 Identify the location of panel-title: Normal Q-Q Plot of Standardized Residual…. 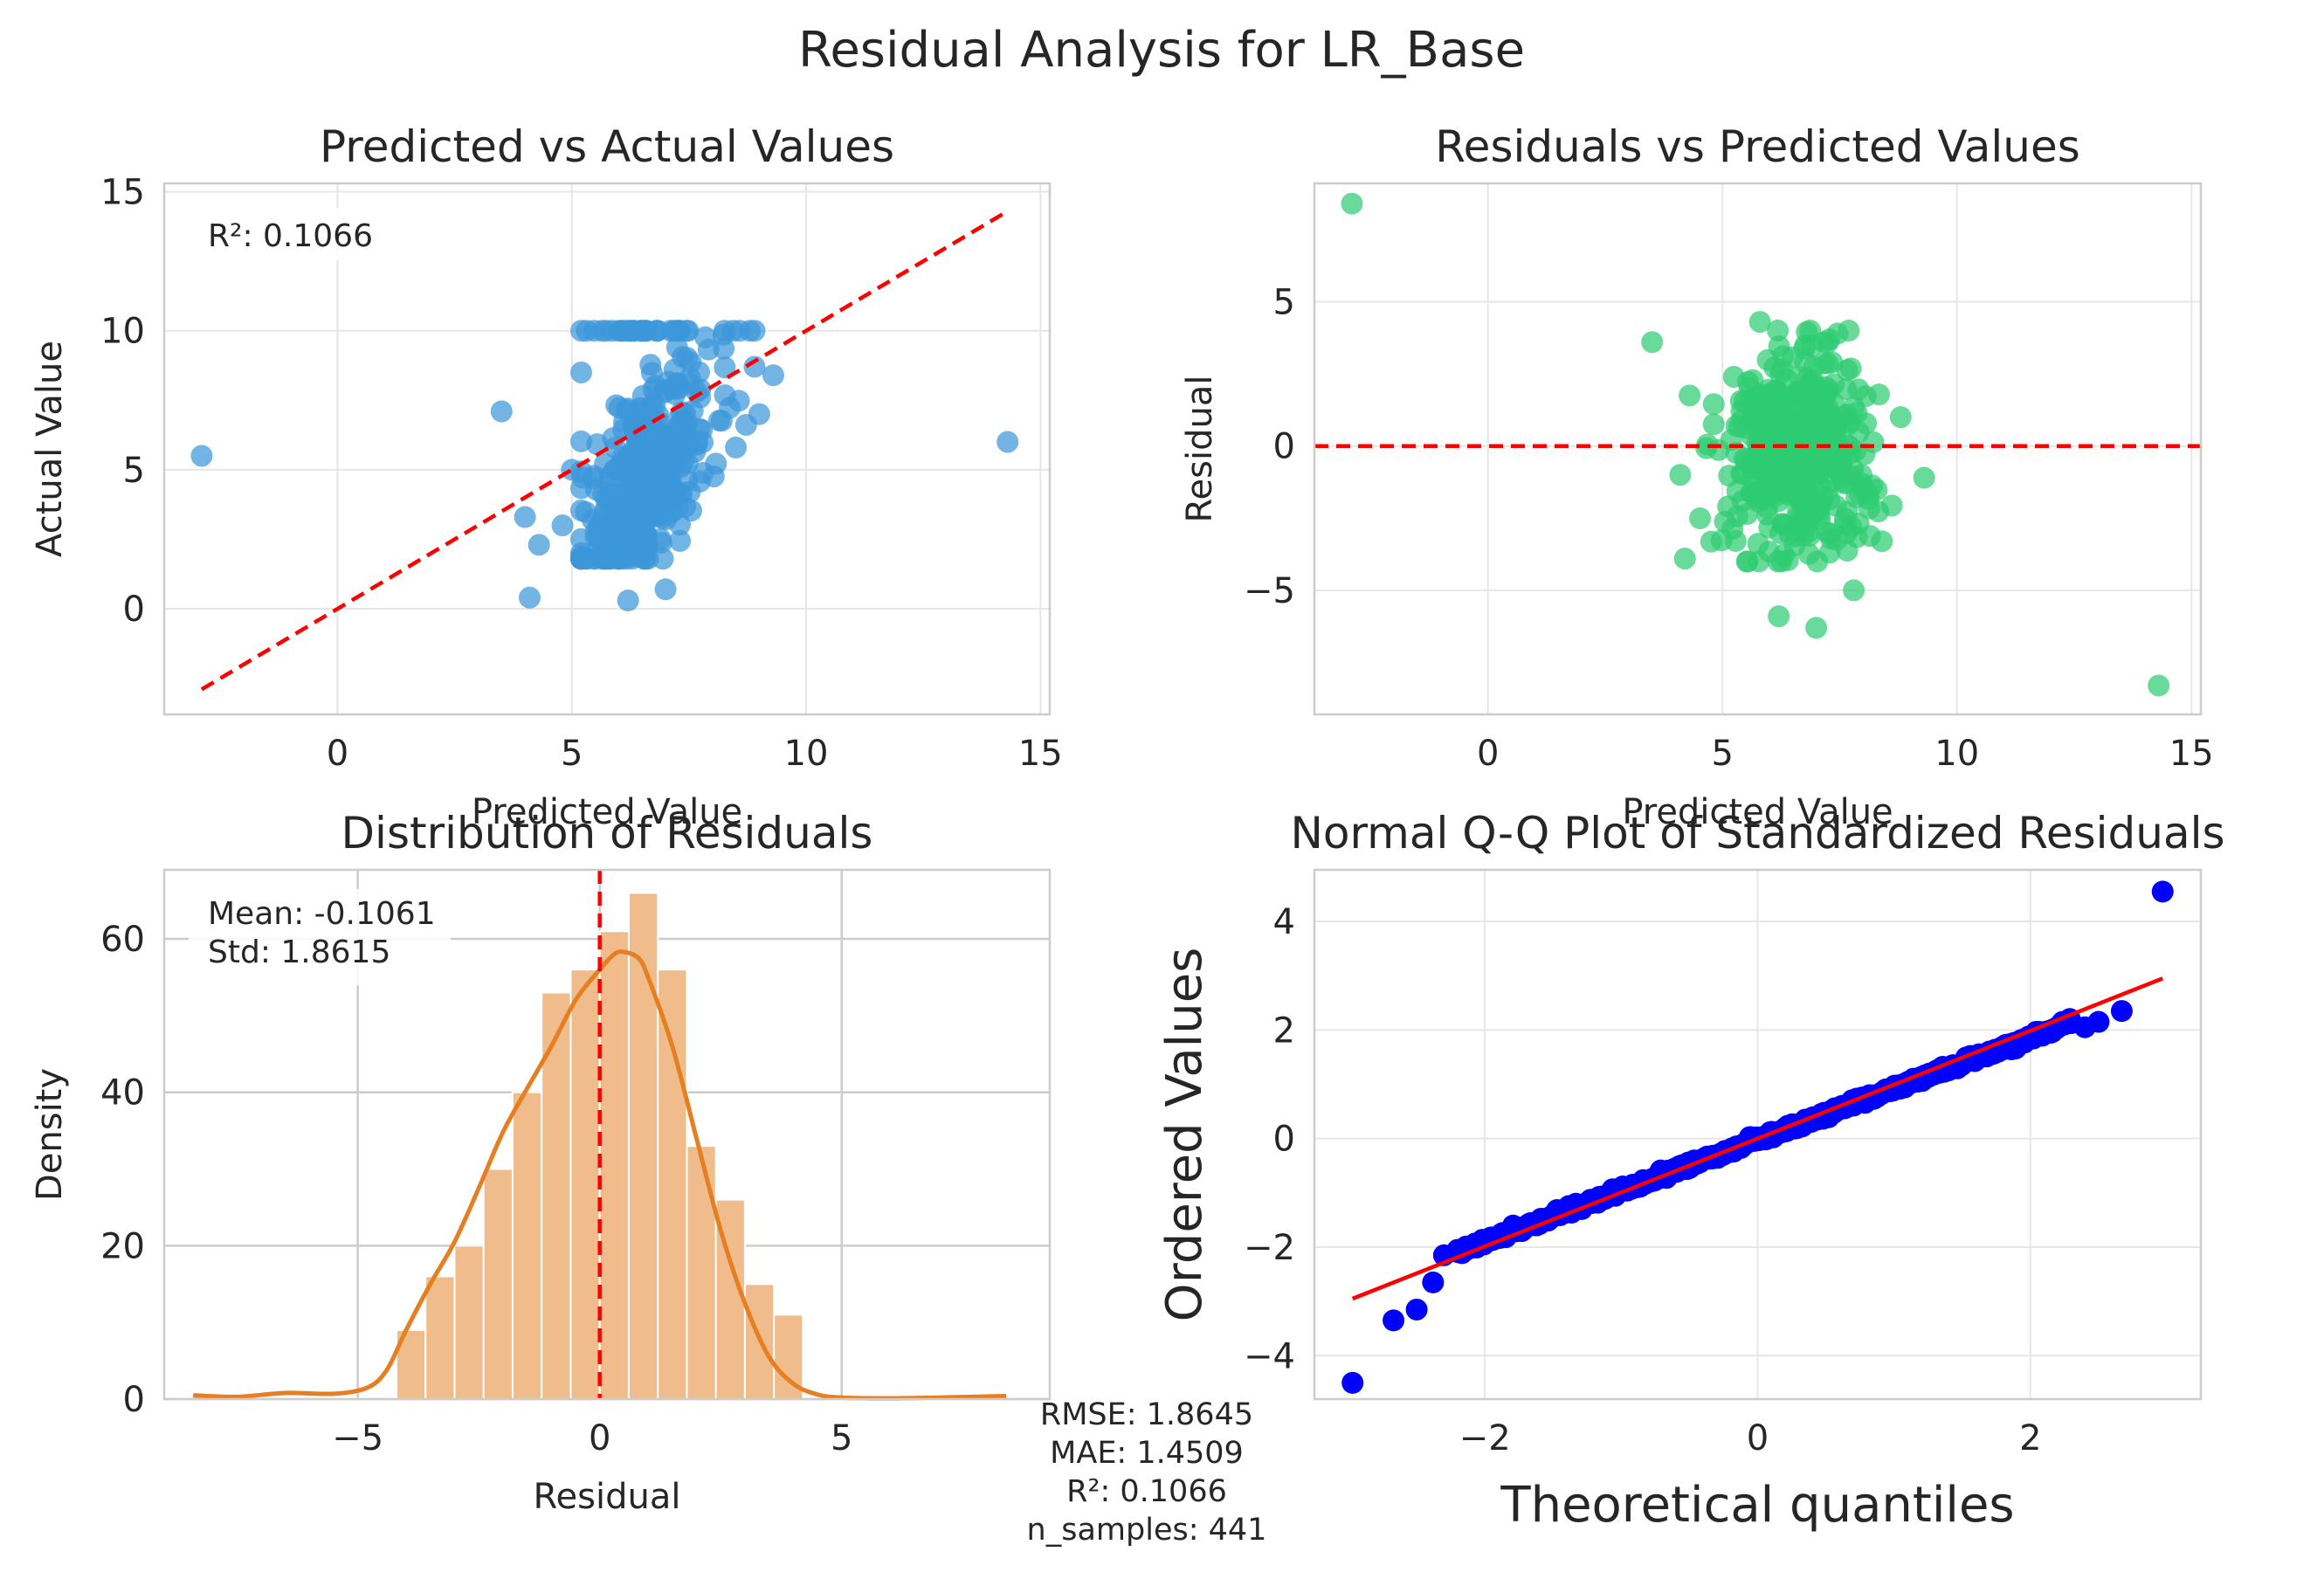
(1757, 833).